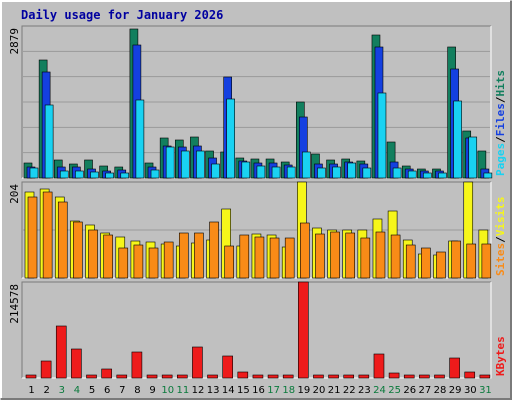  I want to click on x-tick-label-day-11: 11, so click(182, 390).